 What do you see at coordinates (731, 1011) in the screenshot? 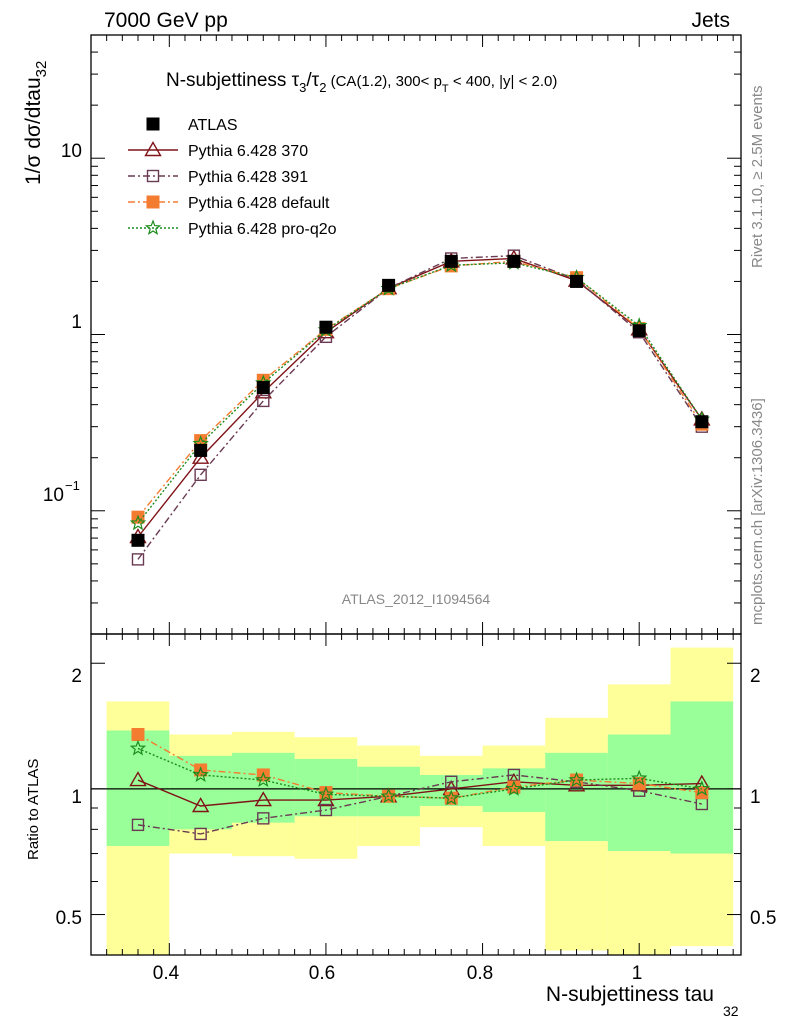
I see `x-axis-label-sub: 32` at bounding box center [731, 1011].